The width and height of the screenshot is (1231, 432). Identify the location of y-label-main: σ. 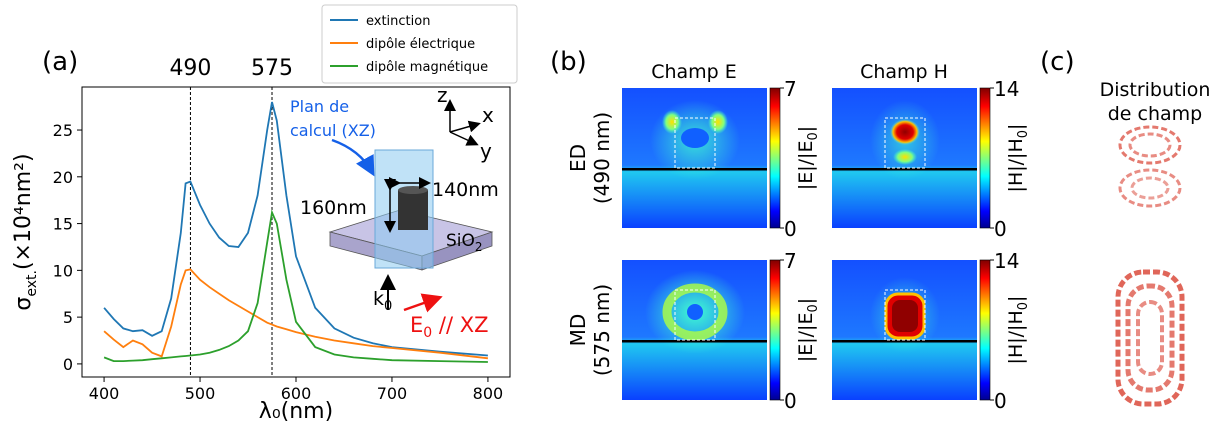
(23, 304).